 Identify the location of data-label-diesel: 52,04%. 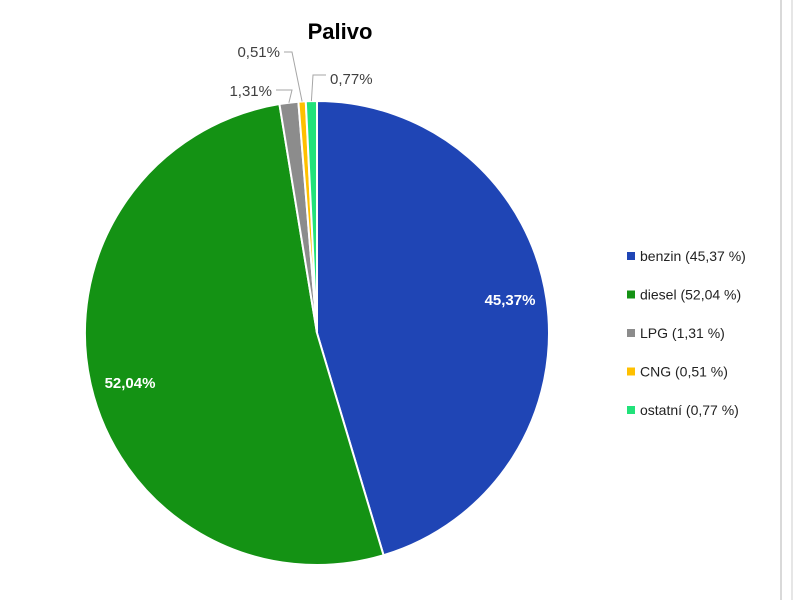
(130, 383).